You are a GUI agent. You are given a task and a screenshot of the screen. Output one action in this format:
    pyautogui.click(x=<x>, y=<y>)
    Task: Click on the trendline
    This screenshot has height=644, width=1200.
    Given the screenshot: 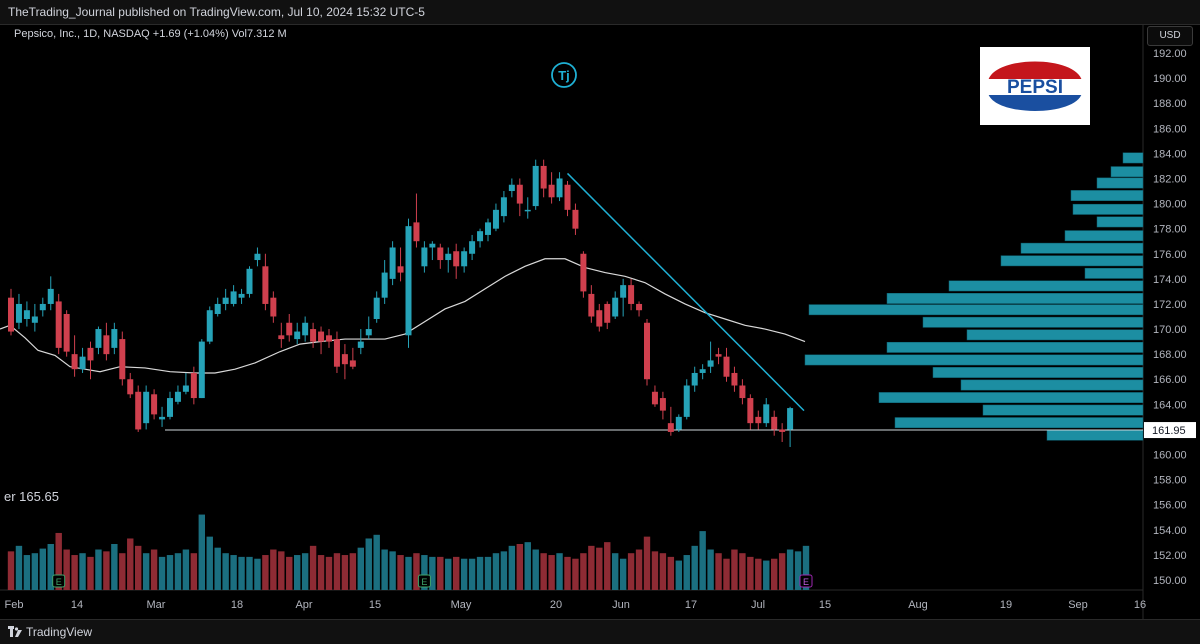 What is the action you would take?
    pyautogui.click(x=685, y=292)
    